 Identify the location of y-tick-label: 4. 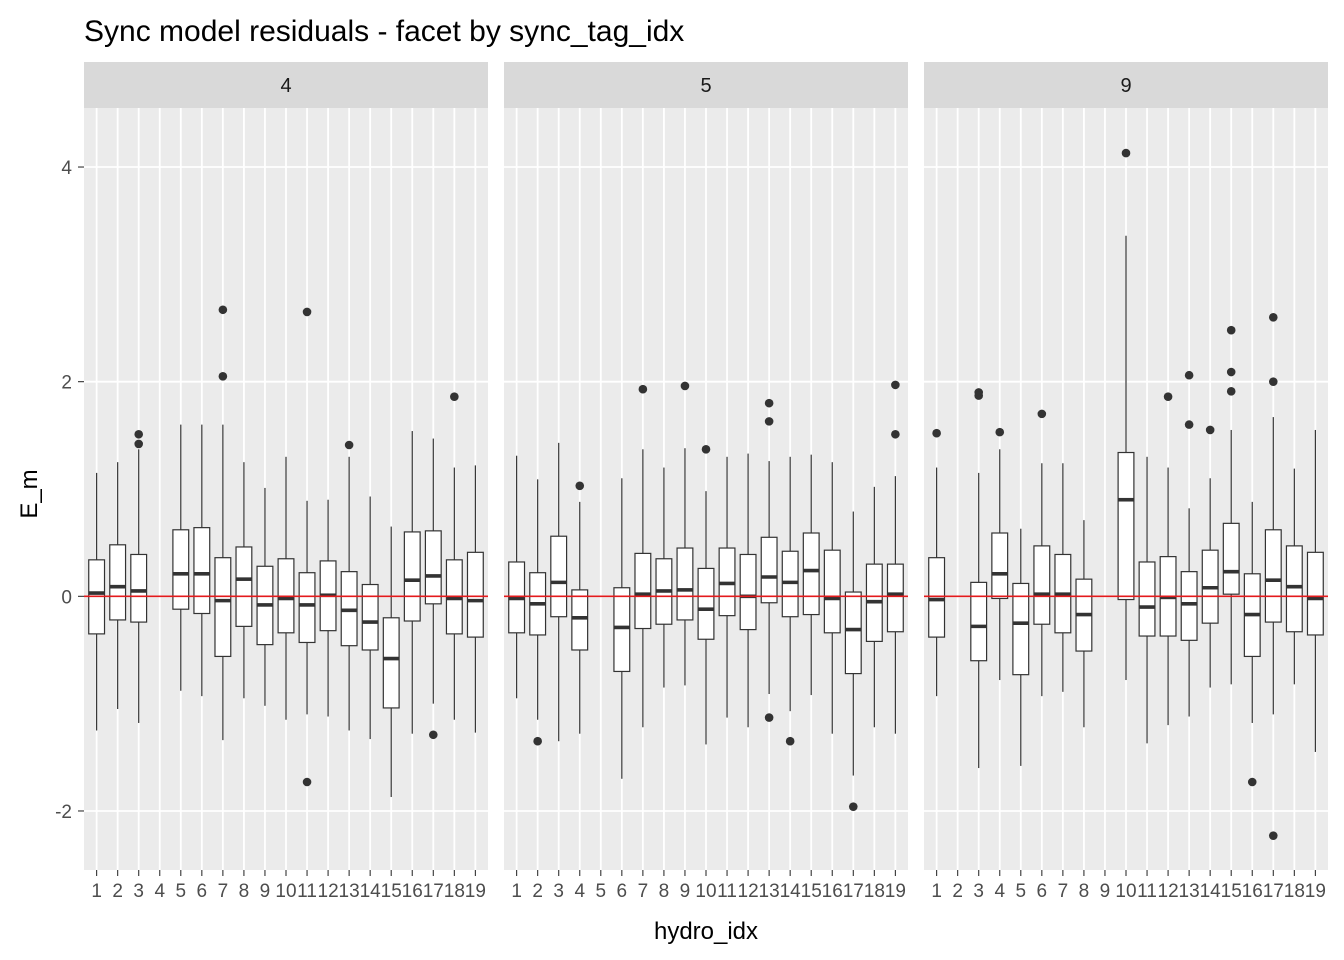
(66, 168).